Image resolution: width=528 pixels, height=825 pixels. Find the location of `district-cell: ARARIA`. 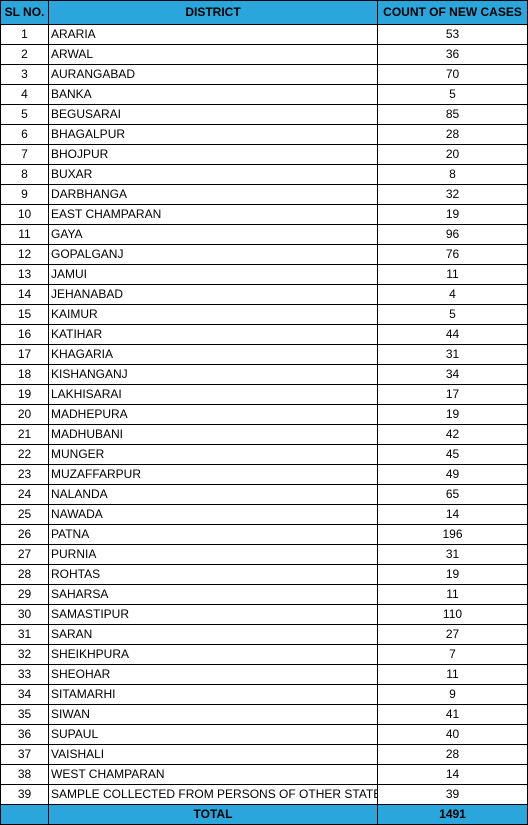

district-cell: ARARIA is located at coordinates (213, 34).